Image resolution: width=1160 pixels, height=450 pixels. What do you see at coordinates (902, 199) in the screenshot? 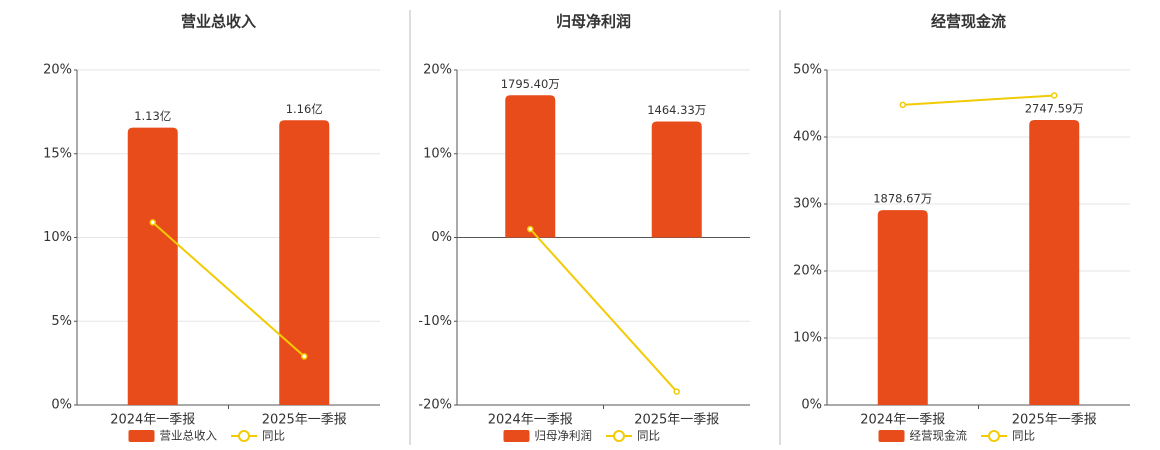
I see `data-label: 1878.67万` at bounding box center [902, 199].